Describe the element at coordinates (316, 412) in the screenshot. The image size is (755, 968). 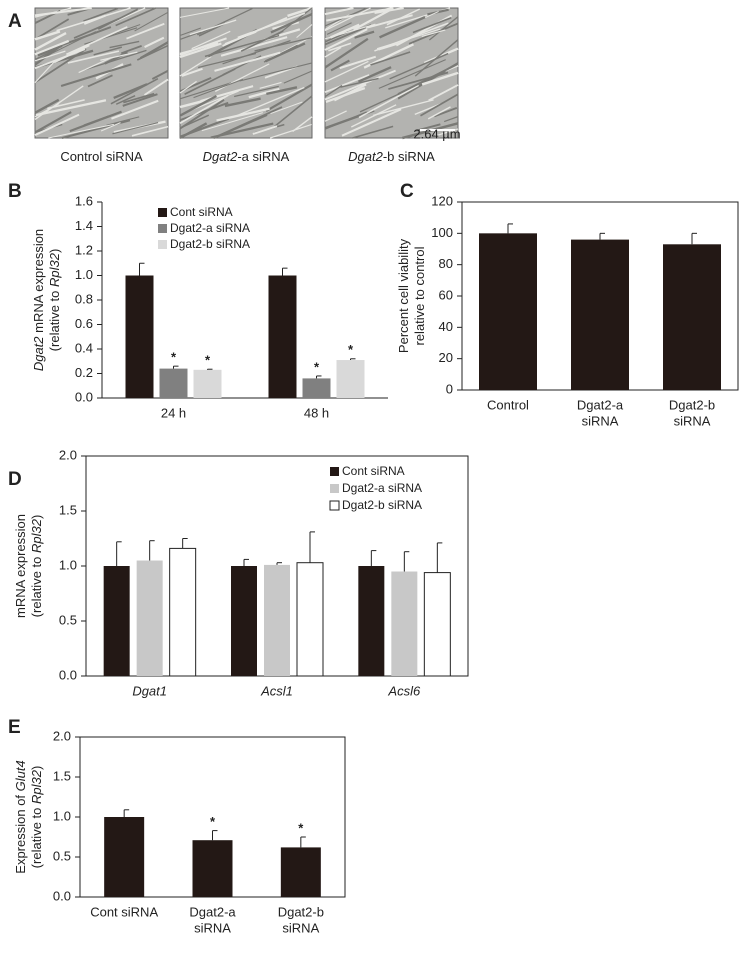
I see `x-tick-label: 48 h` at that location.